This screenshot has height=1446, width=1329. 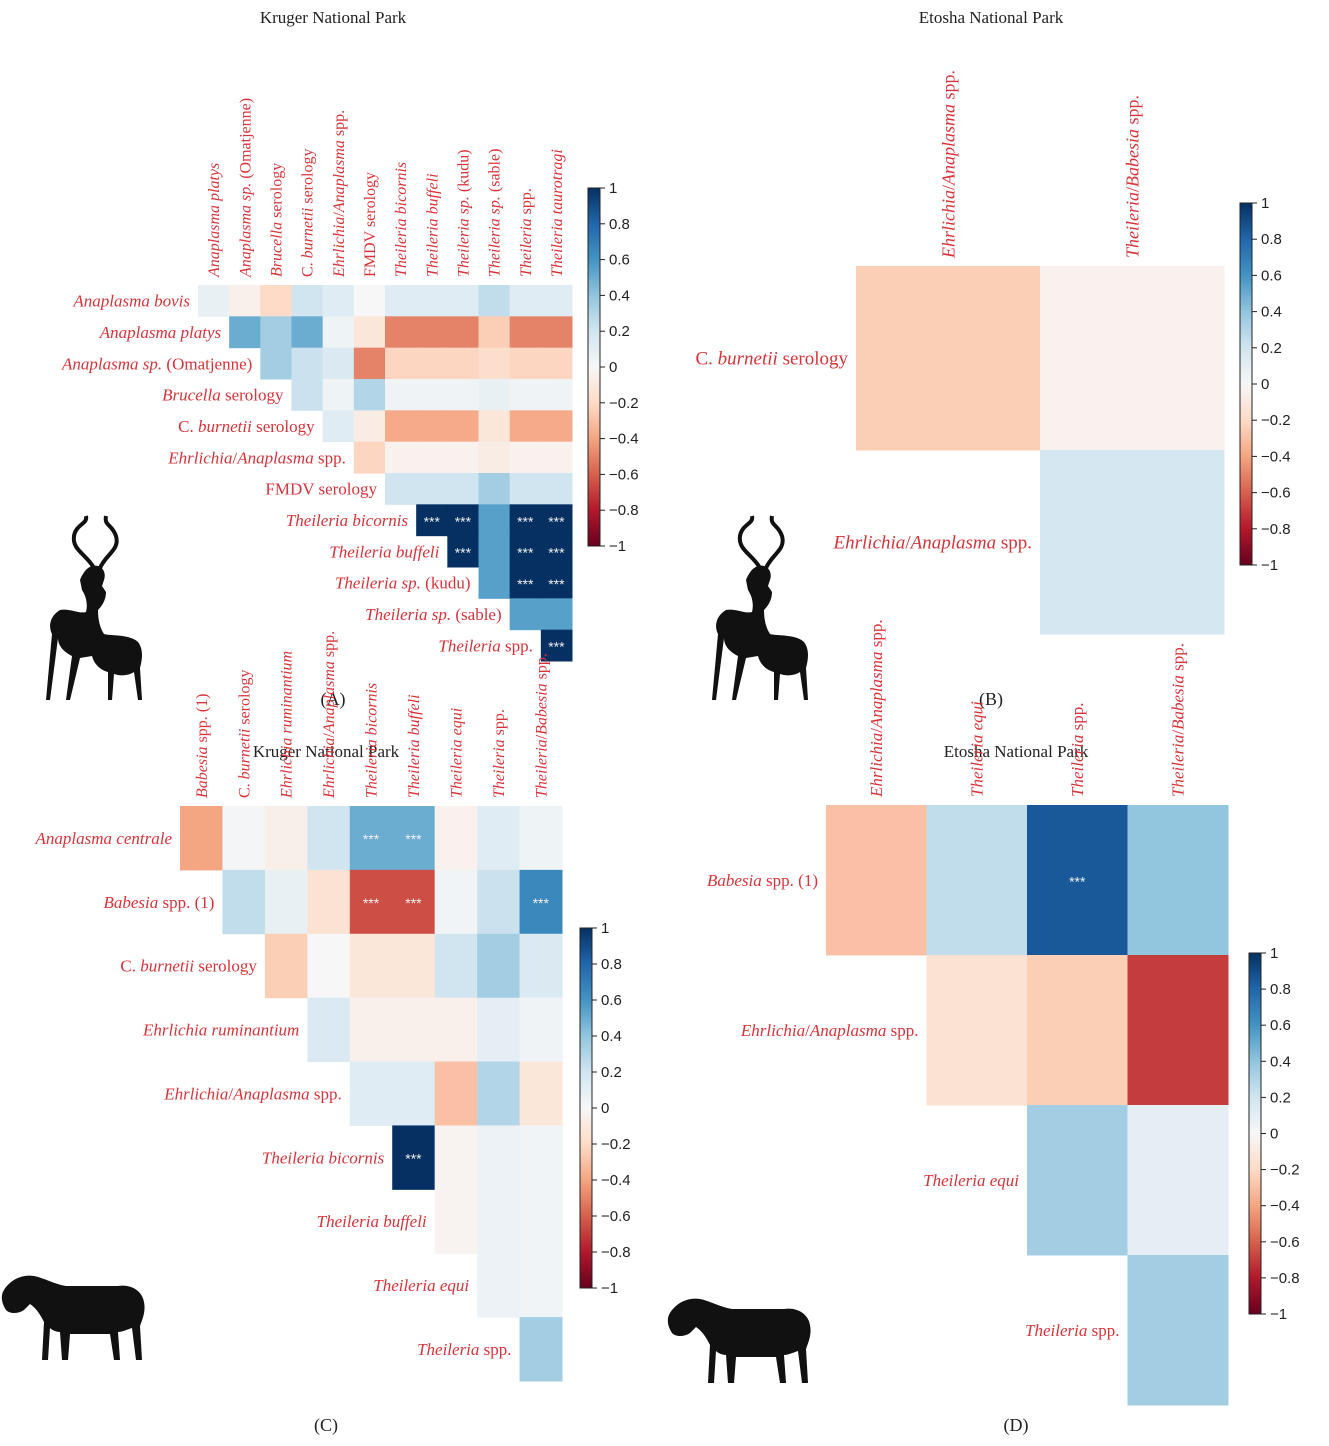 What do you see at coordinates (1285, 1278) in the screenshot?
I see `colorbar-tick-label: −0.8` at bounding box center [1285, 1278].